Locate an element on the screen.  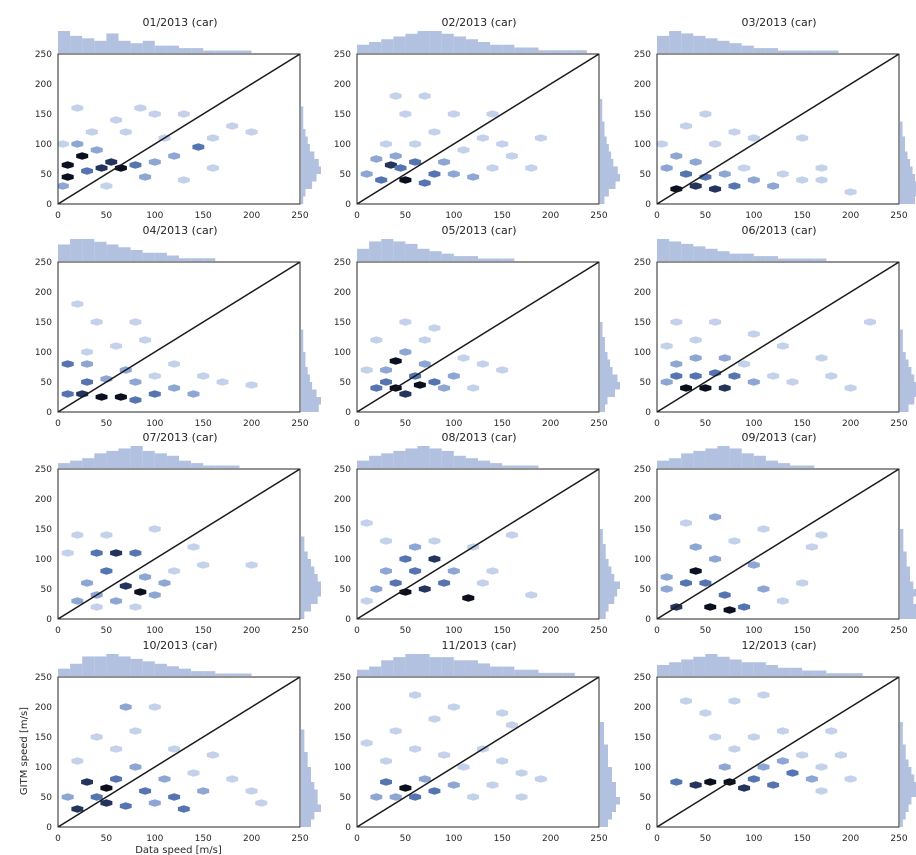
hexbin-group is located at coordinates (449, 562).